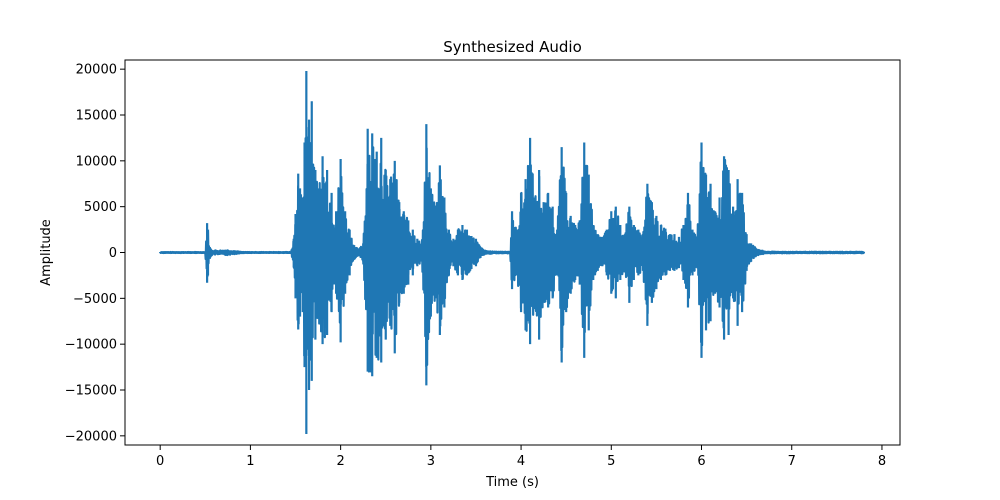 The width and height of the screenshot is (1000, 500). What do you see at coordinates (96, 161) in the screenshot?
I see `y-tick-label: 10000` at bounding box center [96, 161].